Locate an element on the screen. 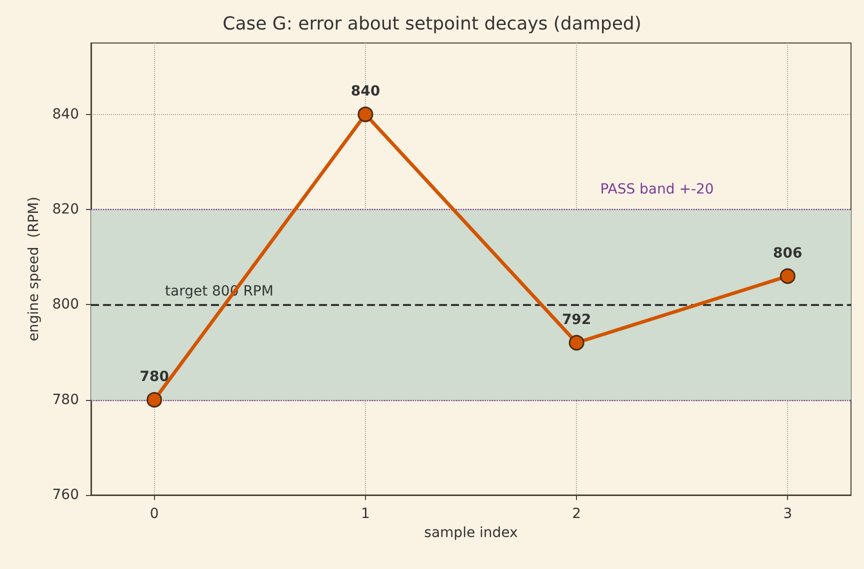 This screenshot has height=569, width=864. y-tick-label: 840 is located at coordinates (65, 114).